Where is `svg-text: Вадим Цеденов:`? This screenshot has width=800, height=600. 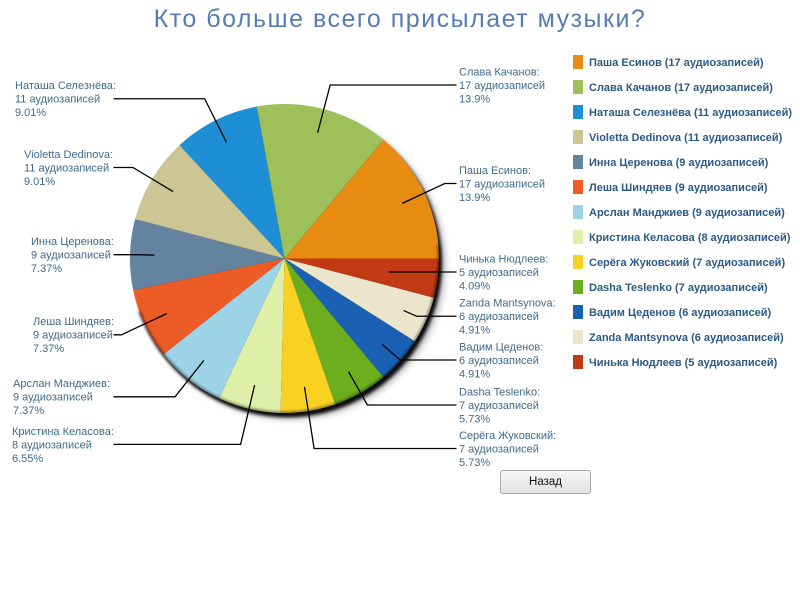
svg-text: Вадим Цеденов: is located at coordinates (501, 347).